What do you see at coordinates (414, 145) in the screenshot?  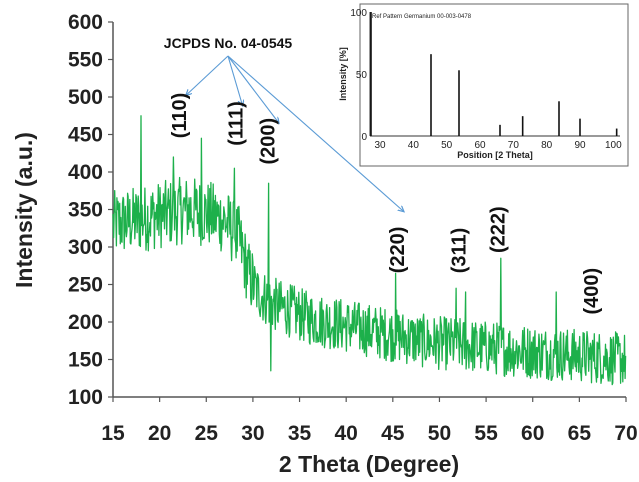 I see `inset-x-tick-label: 40` at bounding box center [414, 145].